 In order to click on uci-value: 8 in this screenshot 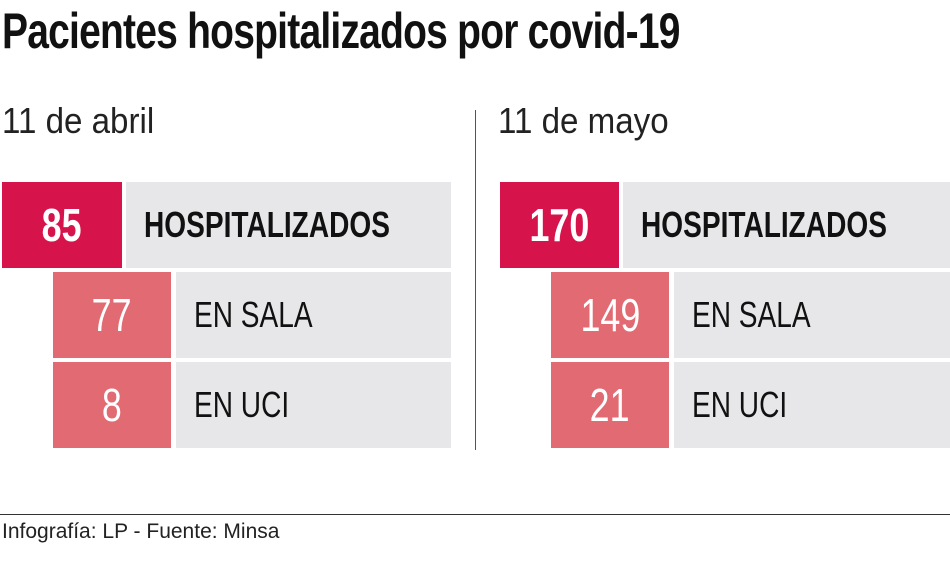, I will do `click(112, 405)`.